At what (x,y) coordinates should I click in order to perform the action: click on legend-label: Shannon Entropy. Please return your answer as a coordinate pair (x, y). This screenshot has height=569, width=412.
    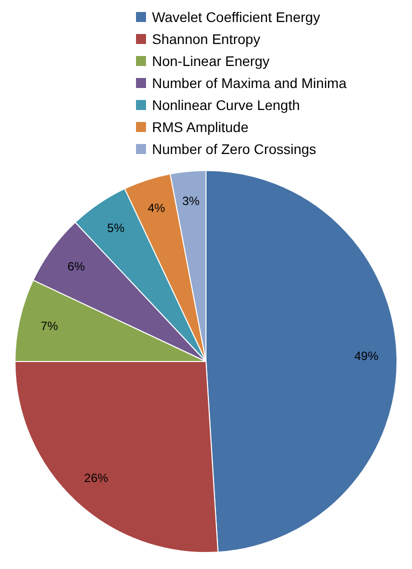
    Looking at the image, I should click on (206, 39).